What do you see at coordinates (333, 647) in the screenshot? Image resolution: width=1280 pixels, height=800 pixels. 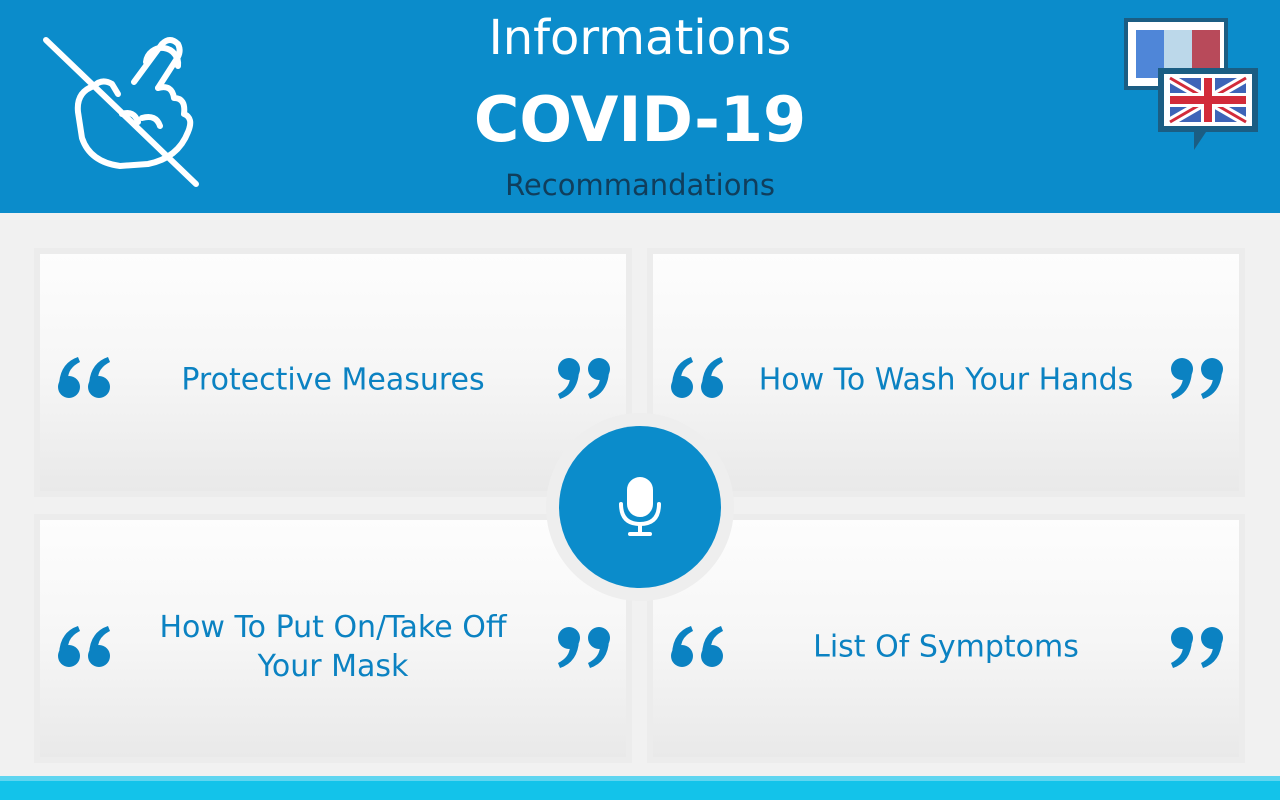 I see `card-label: How To Put On/Take Off Your Mask` at bounding box center [333, 647].